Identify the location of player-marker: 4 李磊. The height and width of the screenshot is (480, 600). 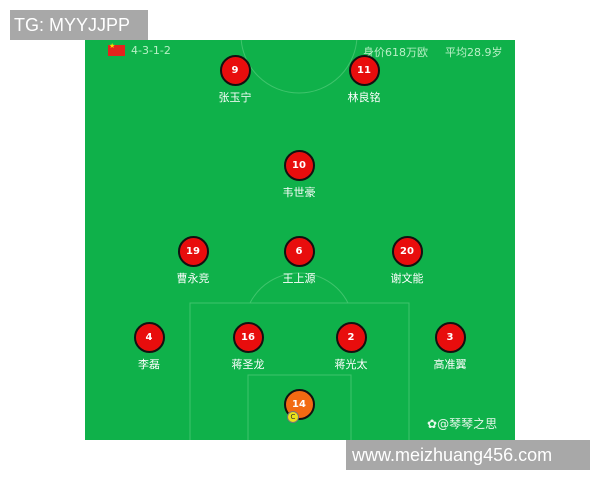
(149, 347).